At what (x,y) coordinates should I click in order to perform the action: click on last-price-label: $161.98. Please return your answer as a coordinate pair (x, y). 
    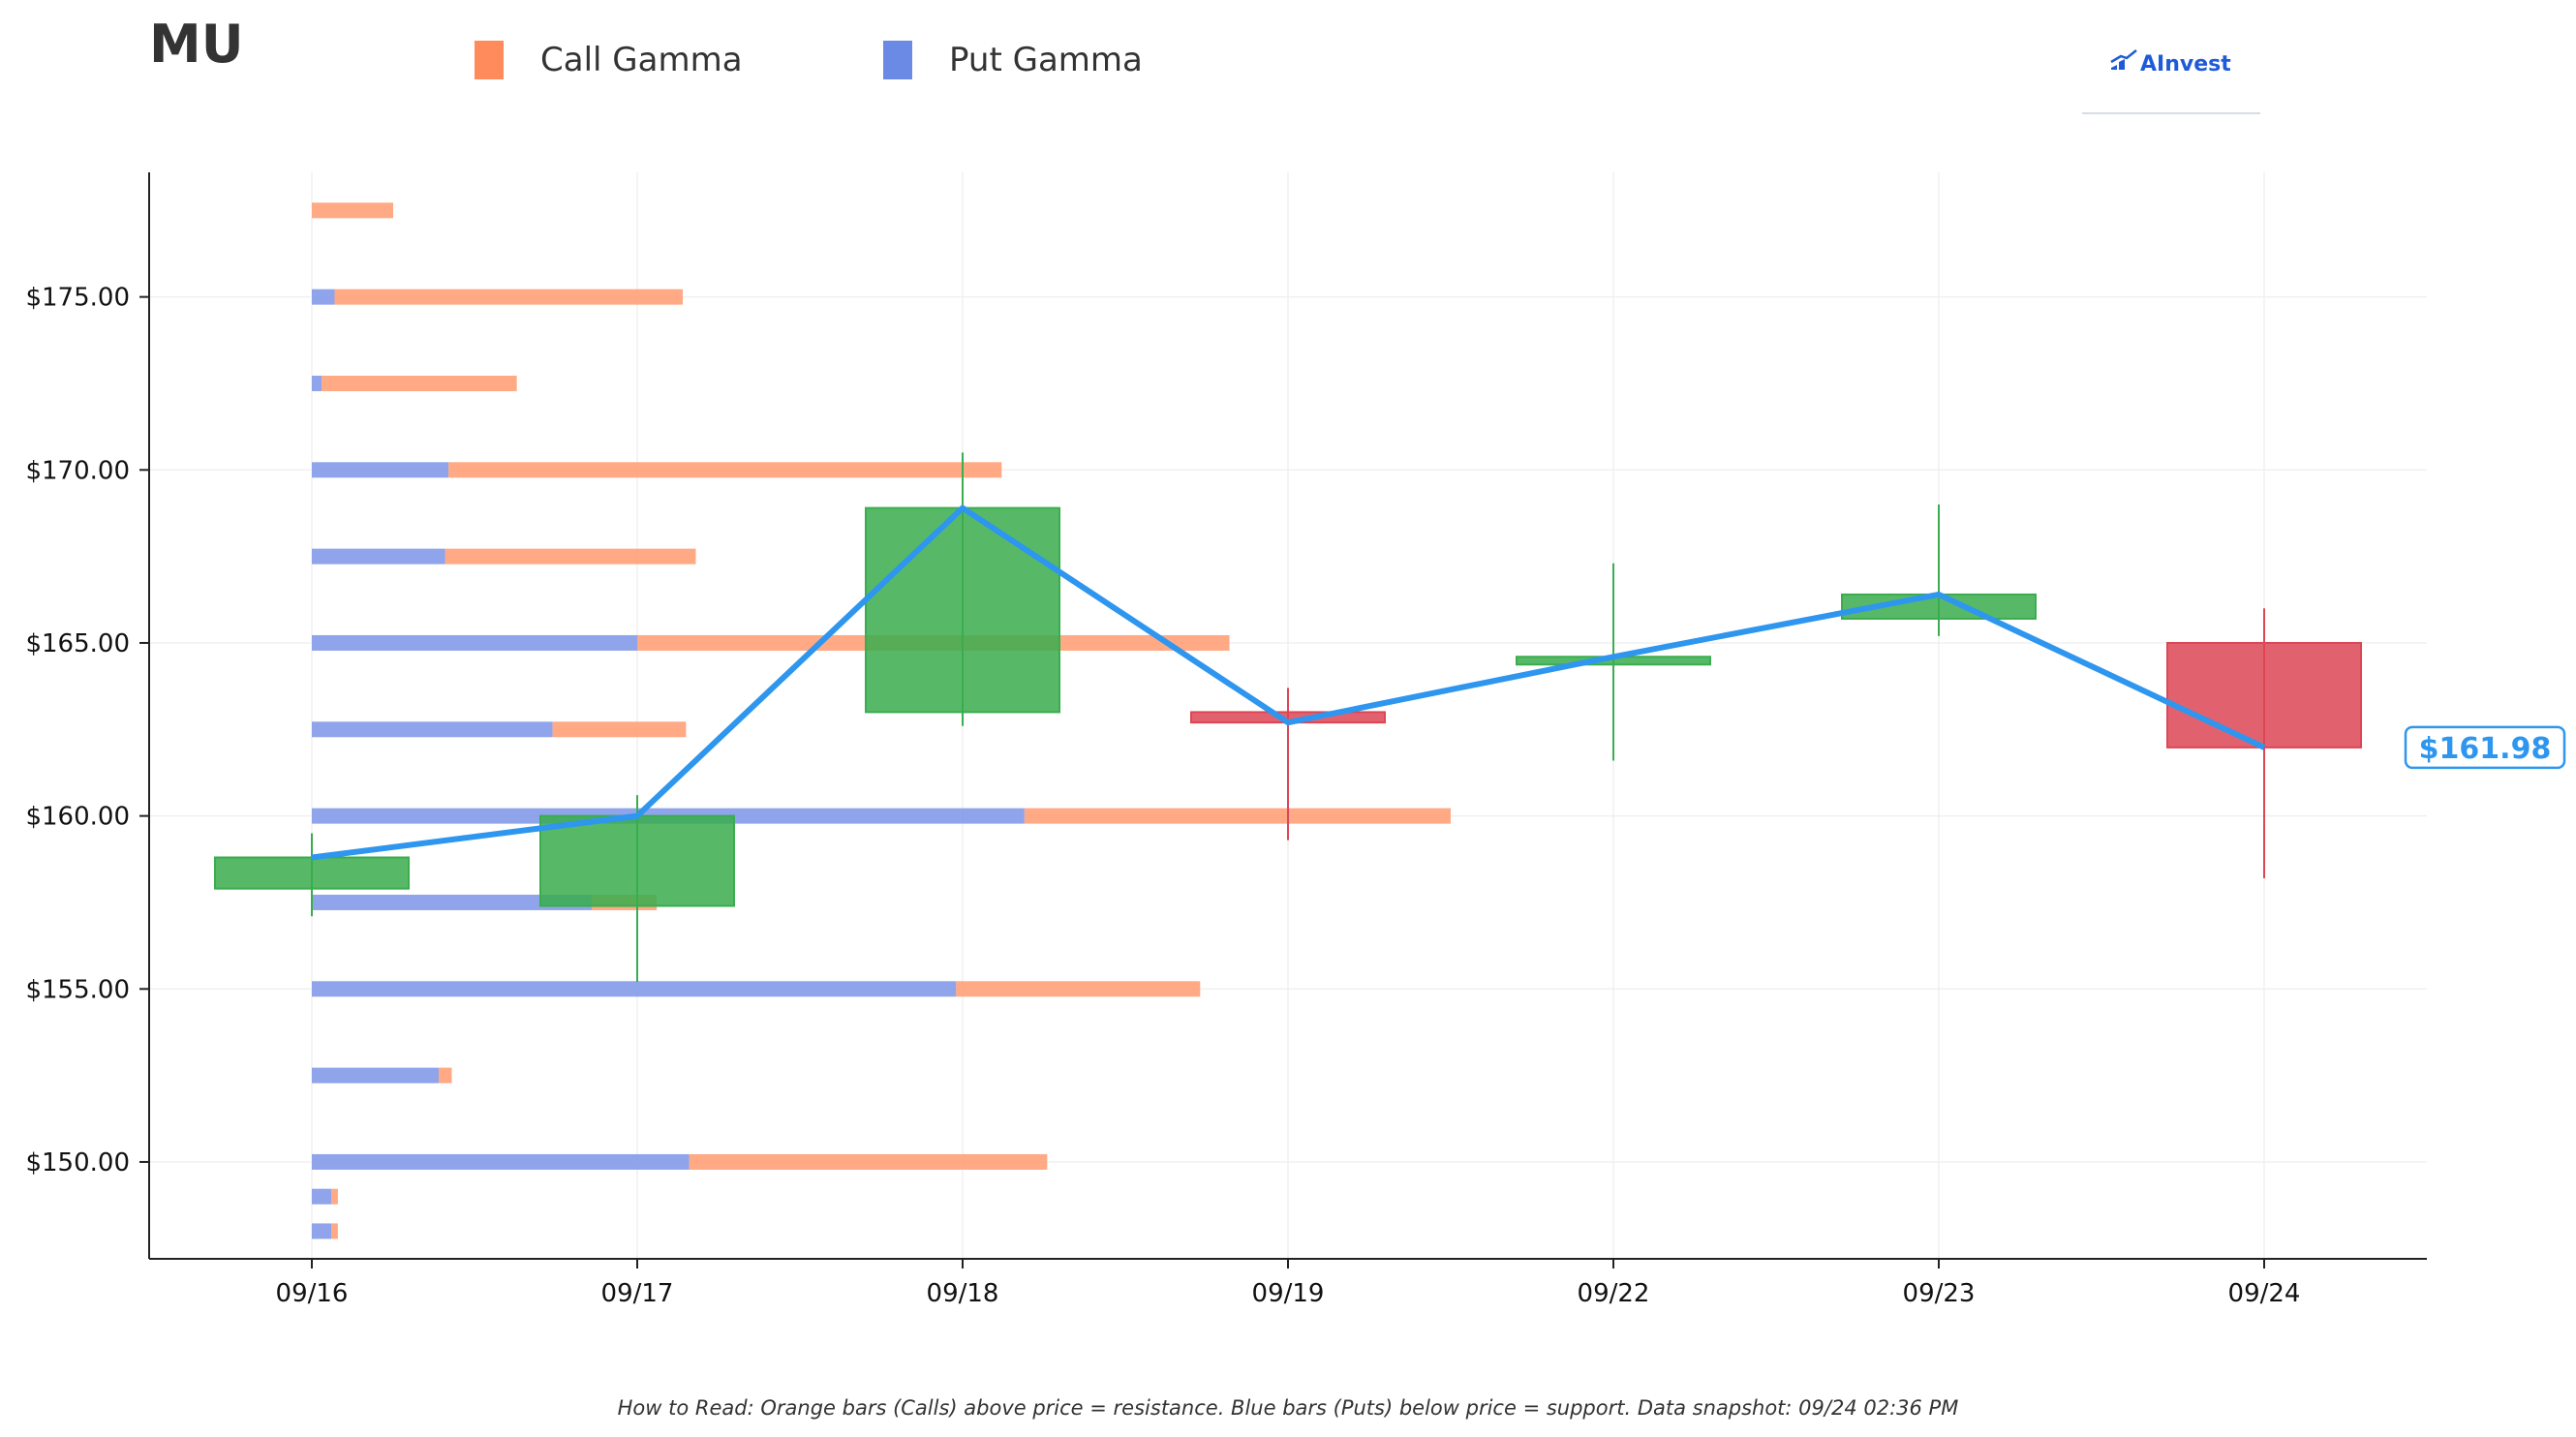
    Looking at the image, I should click on (2485, 749).